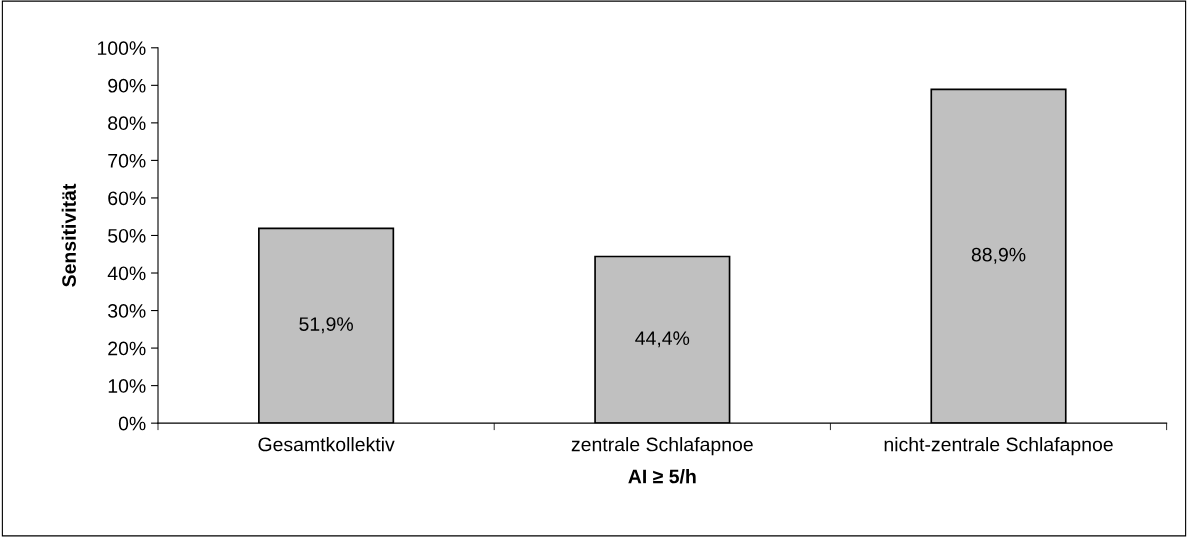  I want to click on y-tick-label: 80%, so click(127, 123).